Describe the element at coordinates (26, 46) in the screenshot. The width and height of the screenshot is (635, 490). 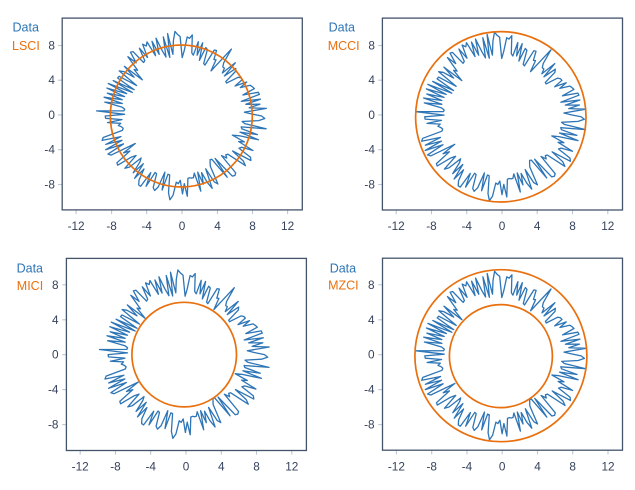
I see `svg-text: LSCI` at that location.